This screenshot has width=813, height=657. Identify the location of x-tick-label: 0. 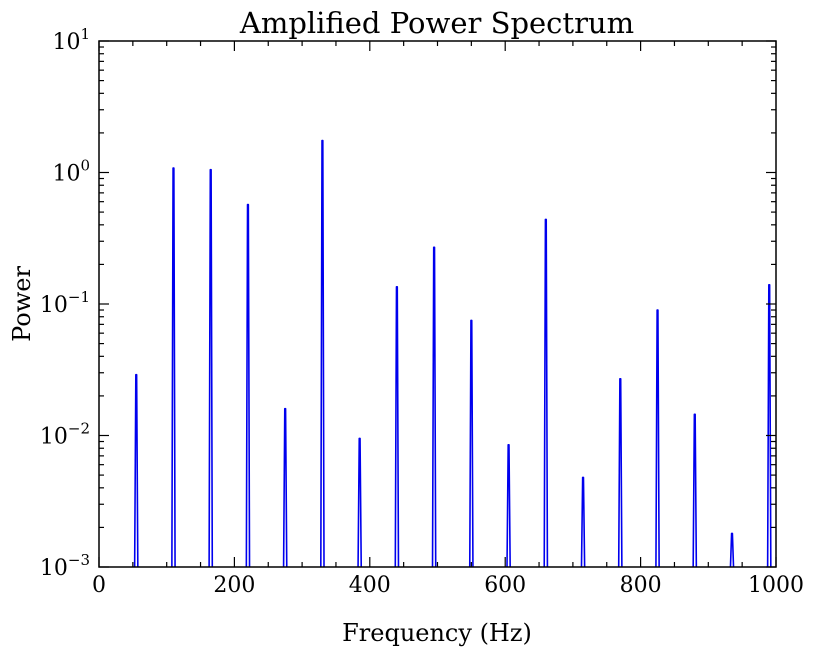
(99, 585).